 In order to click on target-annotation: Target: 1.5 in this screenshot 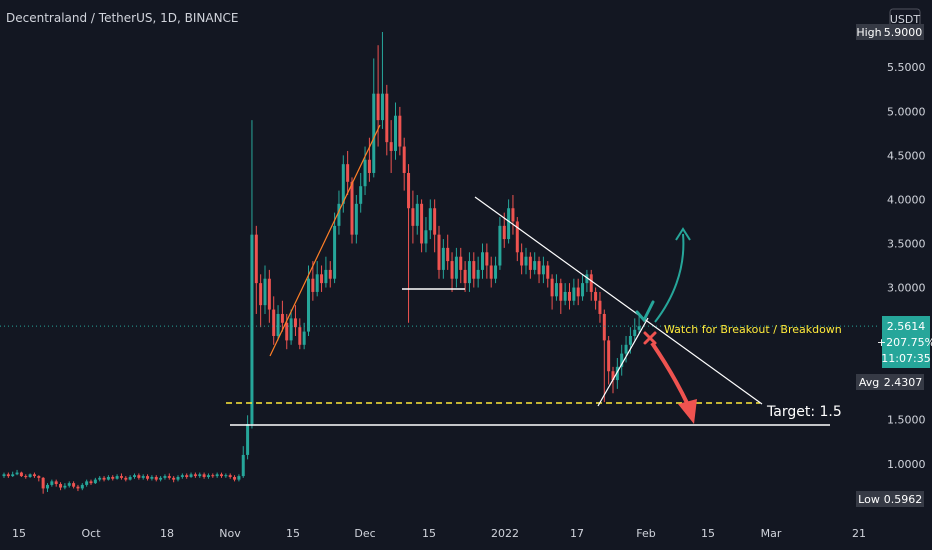, I will do `click(804, 412)`.